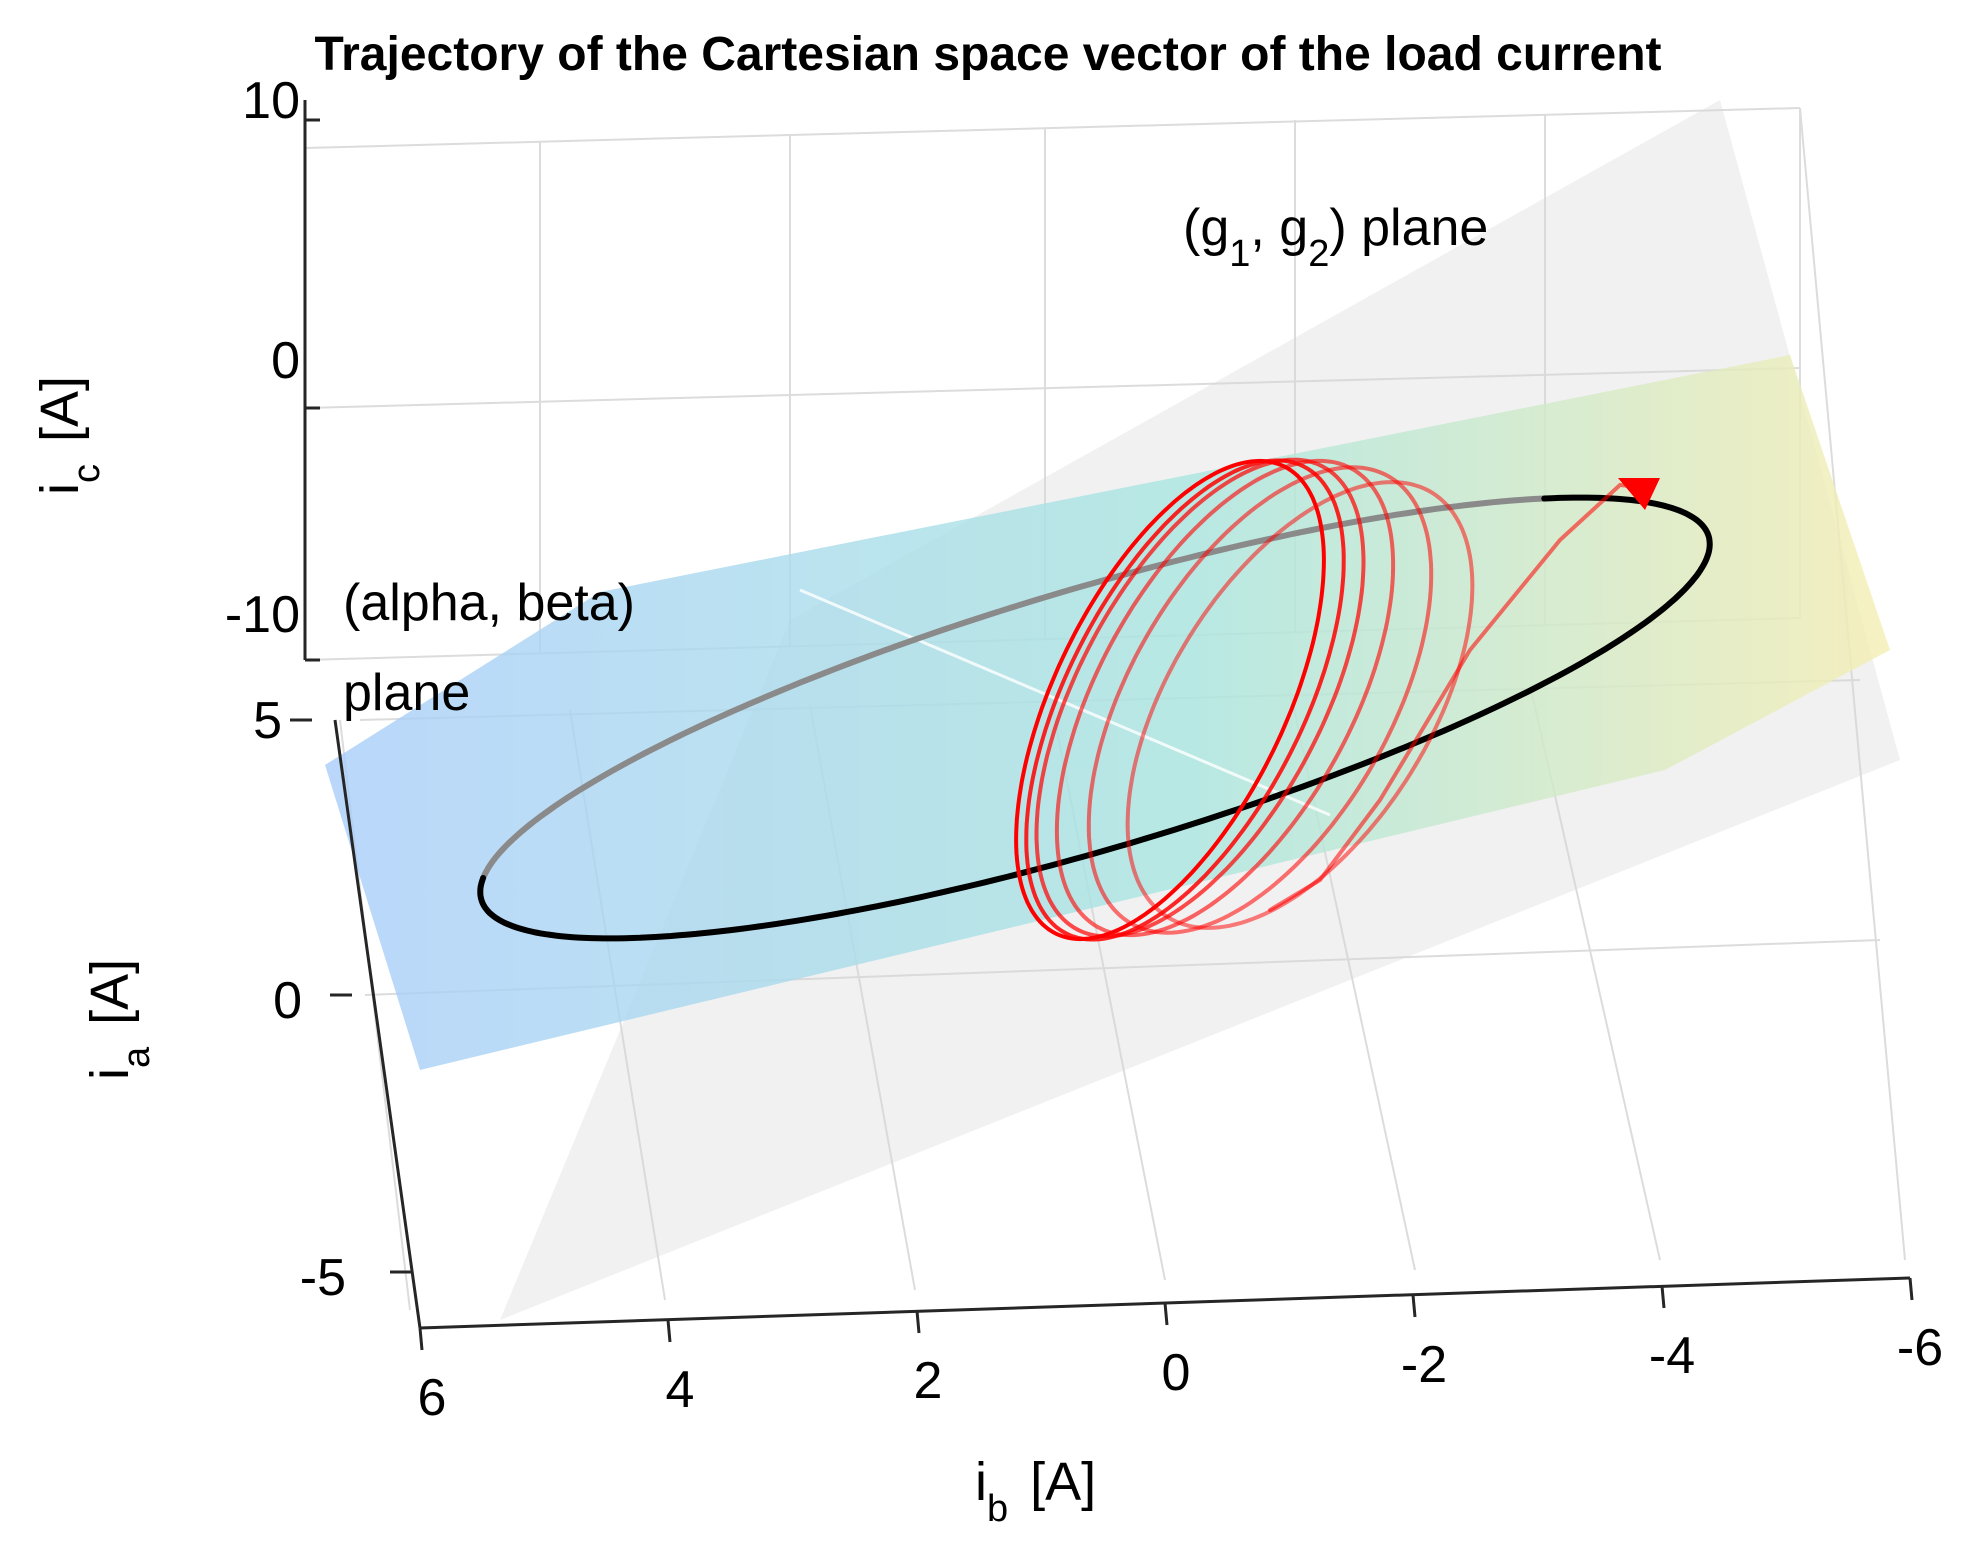 This screenshot has height=1551, width=1976. Describe the element at coordinates (928, 1381) in the screenshot. I see `x-tick-label: 2` at that location.